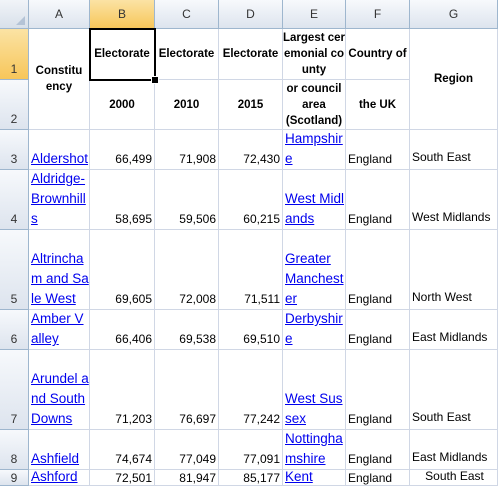 The image size is (498, 486). What do you see at coordinates (187, 105) in the screenshot?
I see `cell-c2: 2010` at bounding box center [187, 105].